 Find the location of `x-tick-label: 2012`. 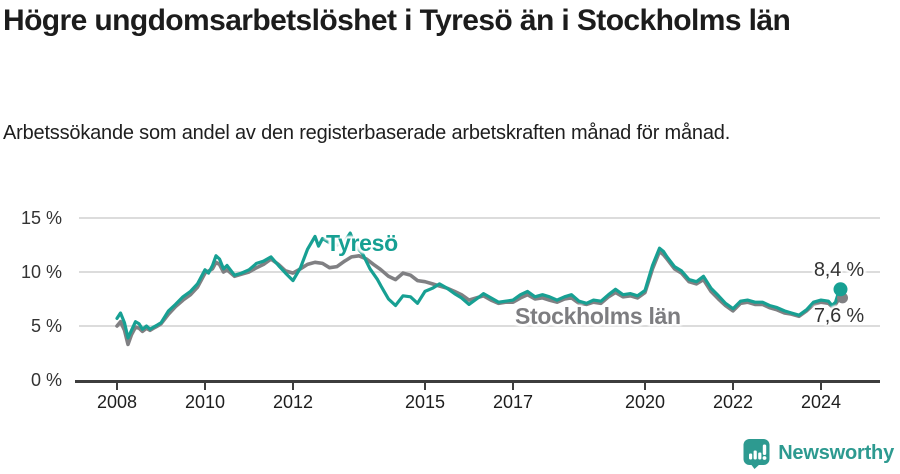

x-tick-label: 2012 is located at coordinates (293, 402).